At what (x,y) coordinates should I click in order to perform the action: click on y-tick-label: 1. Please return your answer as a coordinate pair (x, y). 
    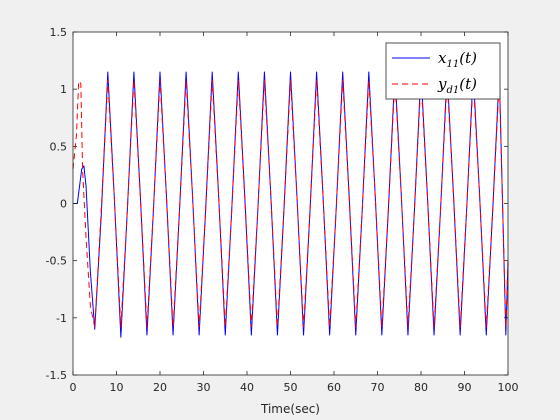
    Looking at the image, I should click on (63, 89).